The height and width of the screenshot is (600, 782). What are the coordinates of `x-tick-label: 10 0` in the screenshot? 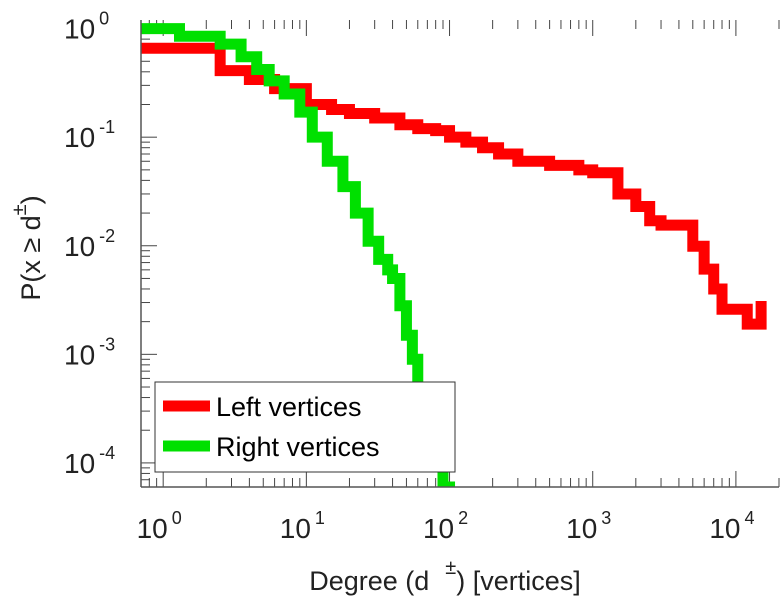 It's located at (159, 526).